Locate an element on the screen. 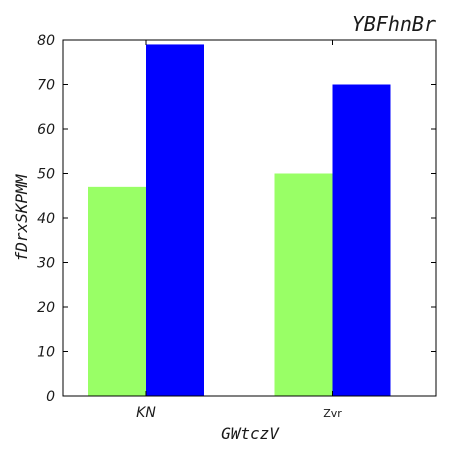  y-axis-label: fDrxSKPMM is located at coordinates (21, 217).